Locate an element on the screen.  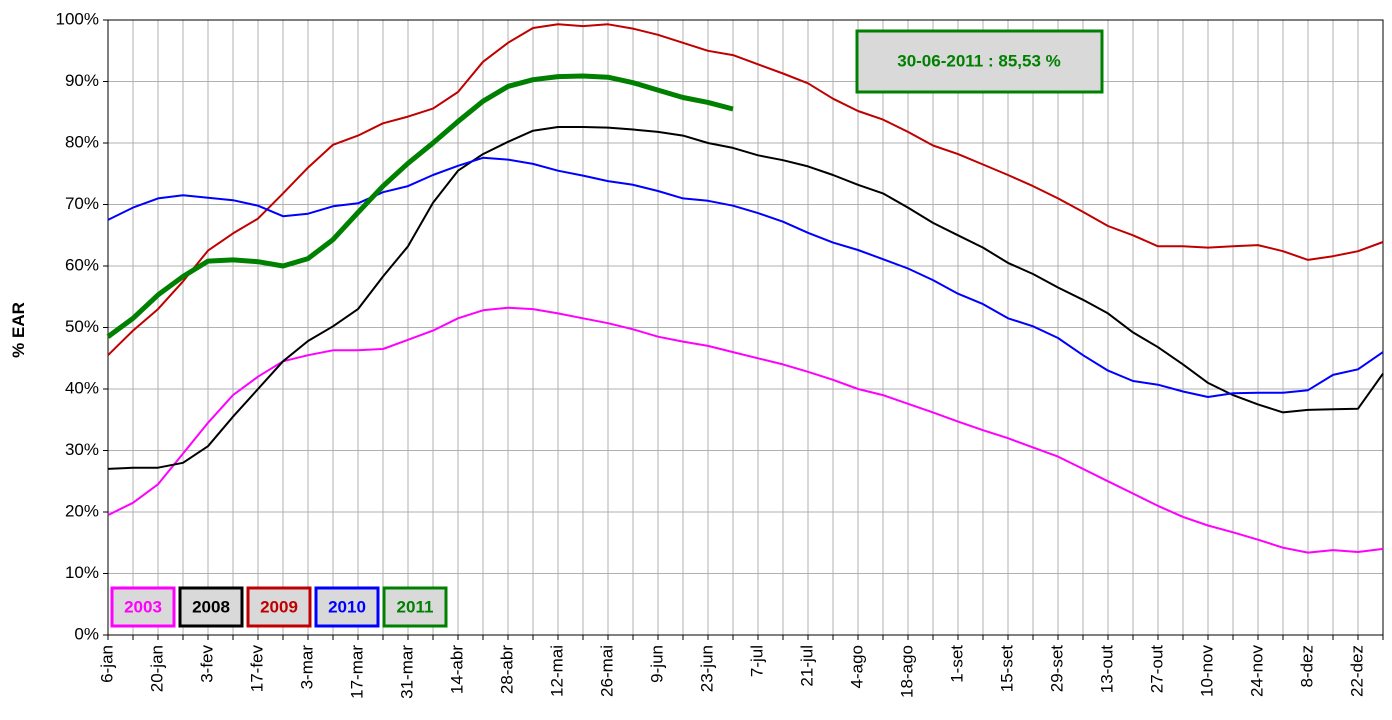
x-tick-label: 7-jul is located at coordinates (756, 661).